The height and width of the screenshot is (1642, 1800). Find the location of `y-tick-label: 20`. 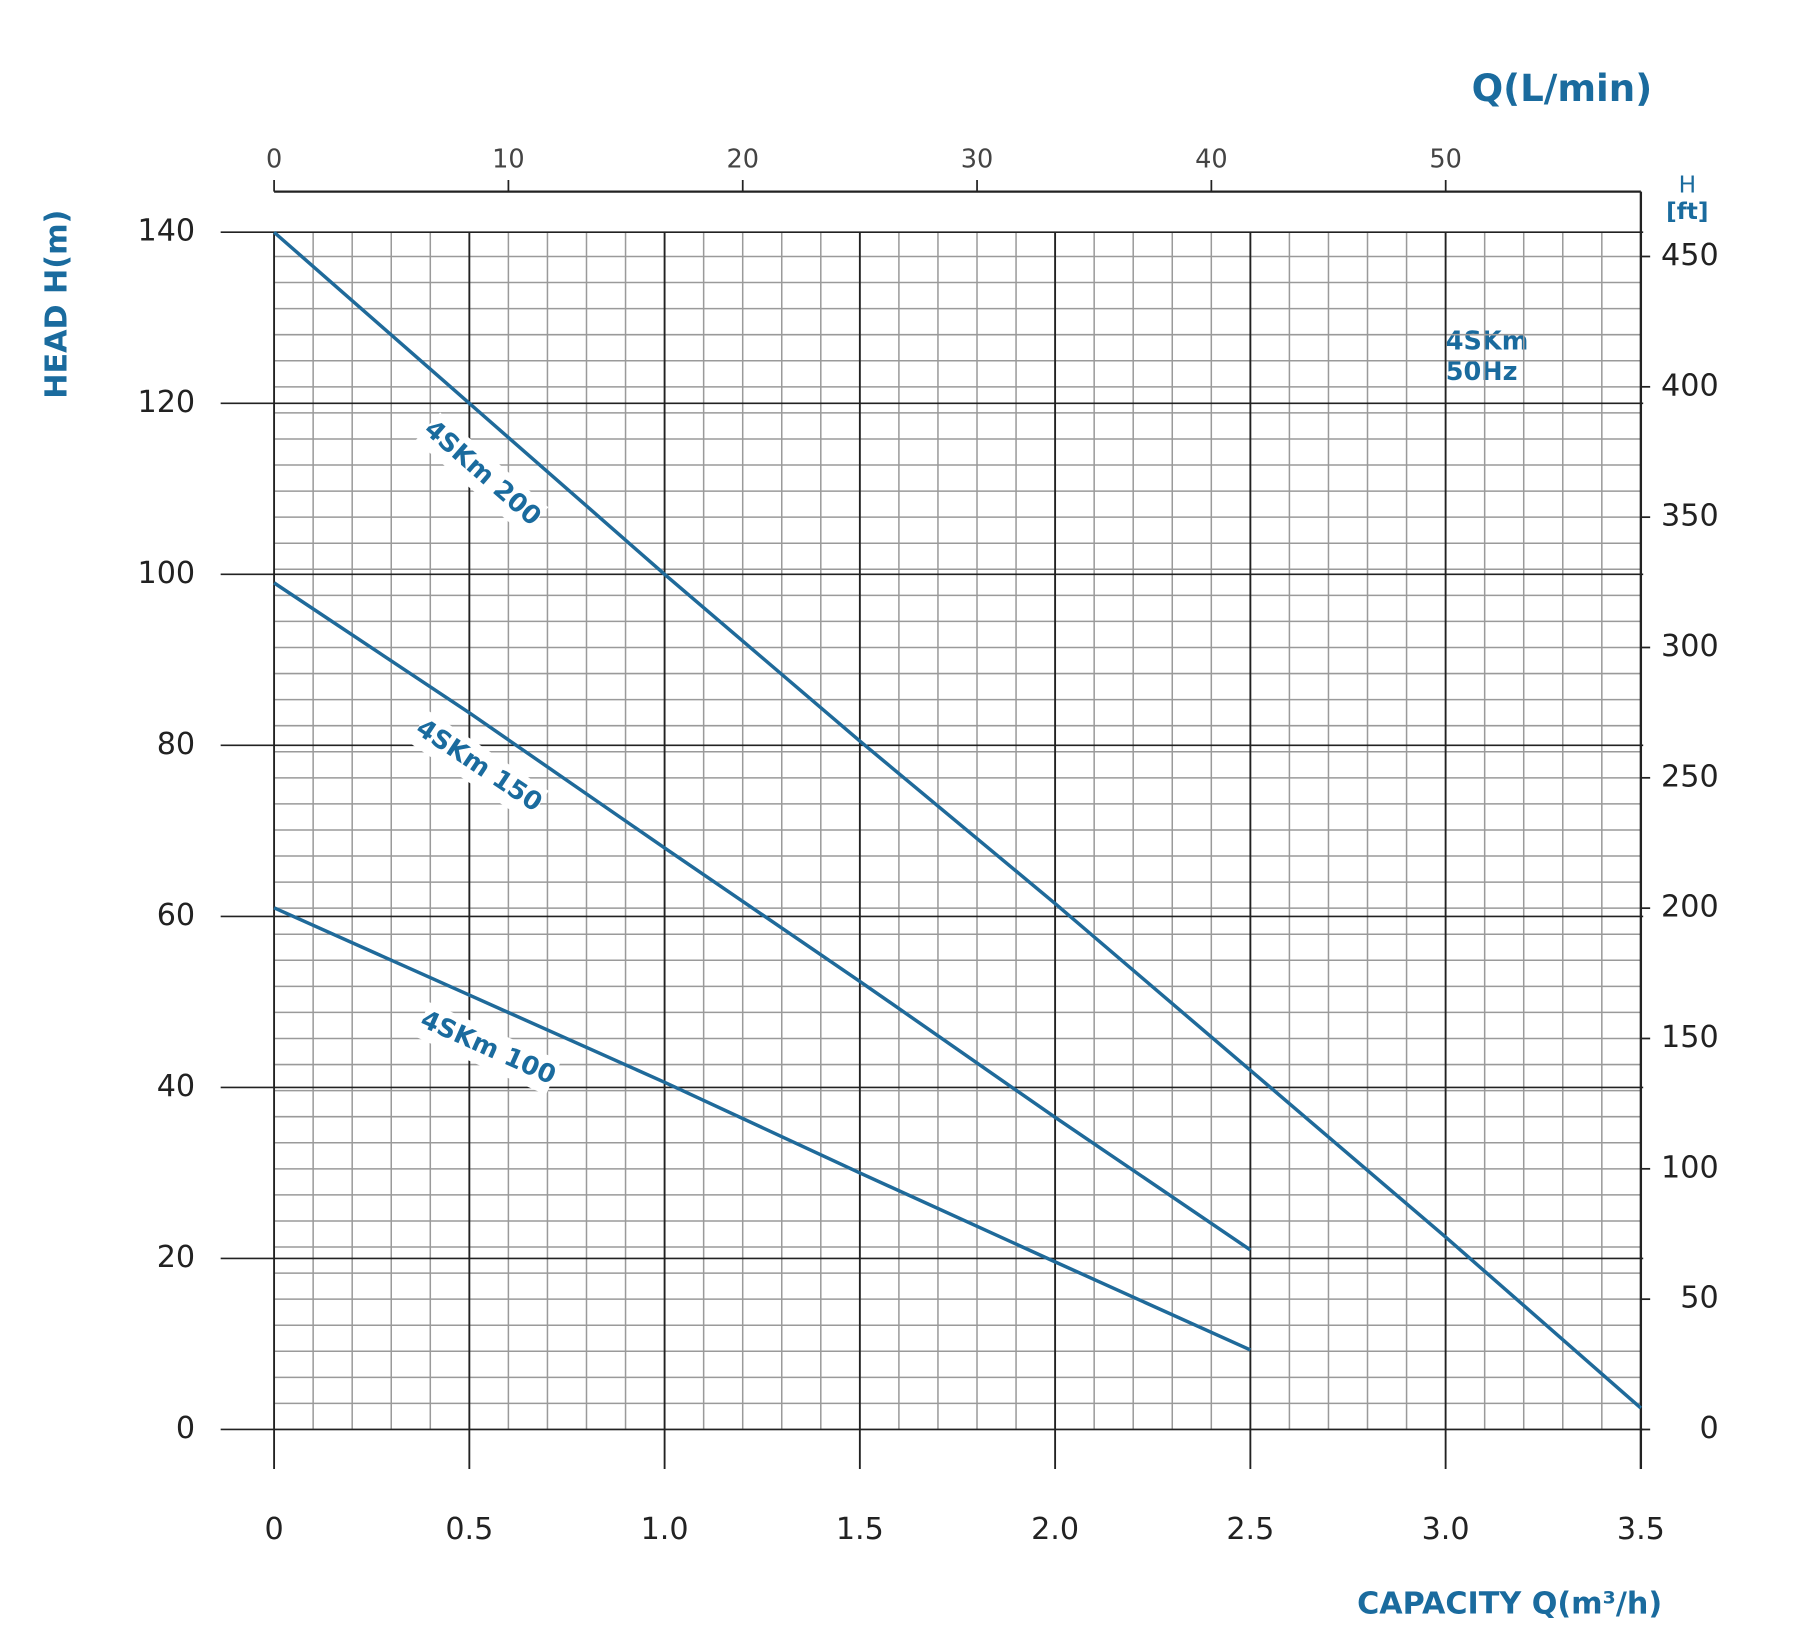

y-tick-label: 20 is located at coordinates (176, 1257).